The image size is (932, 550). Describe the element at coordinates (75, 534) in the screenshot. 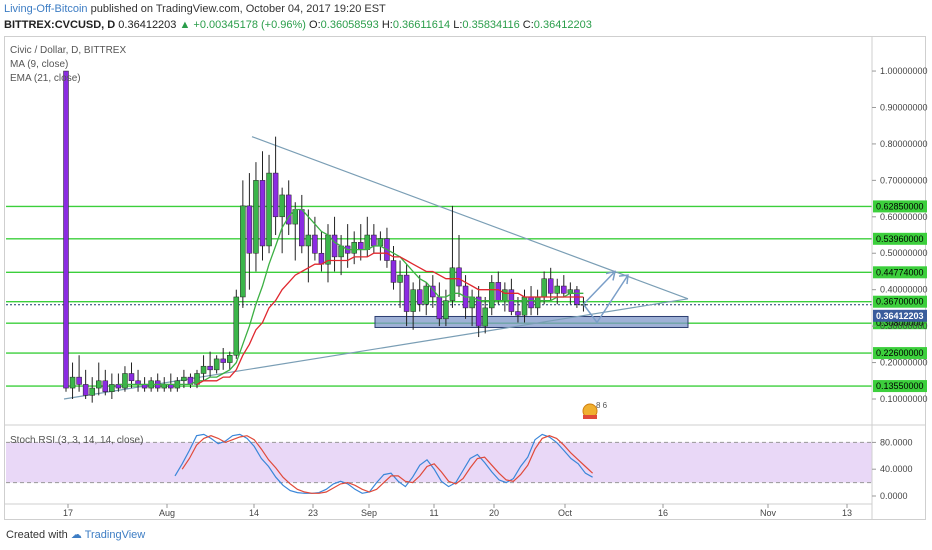

I see `footer: Created with ☁ TradingView` at that location.